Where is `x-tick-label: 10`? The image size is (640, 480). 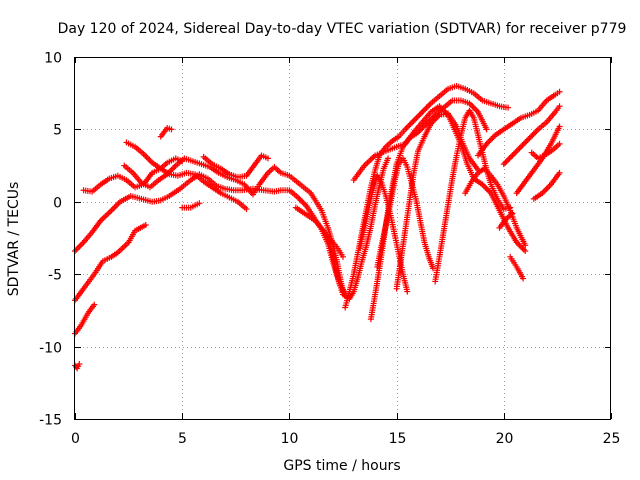 x-tick-label: 10 is located at coordinates (290, 439).